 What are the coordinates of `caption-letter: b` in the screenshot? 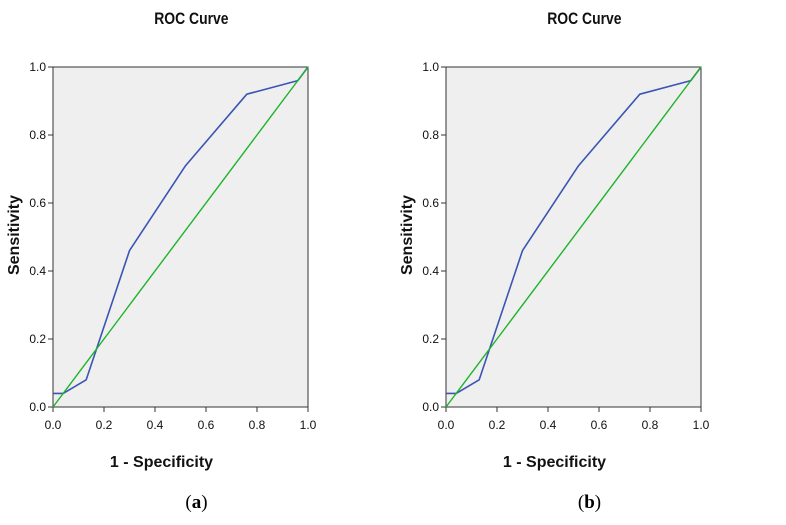 It's located at (589, 502).